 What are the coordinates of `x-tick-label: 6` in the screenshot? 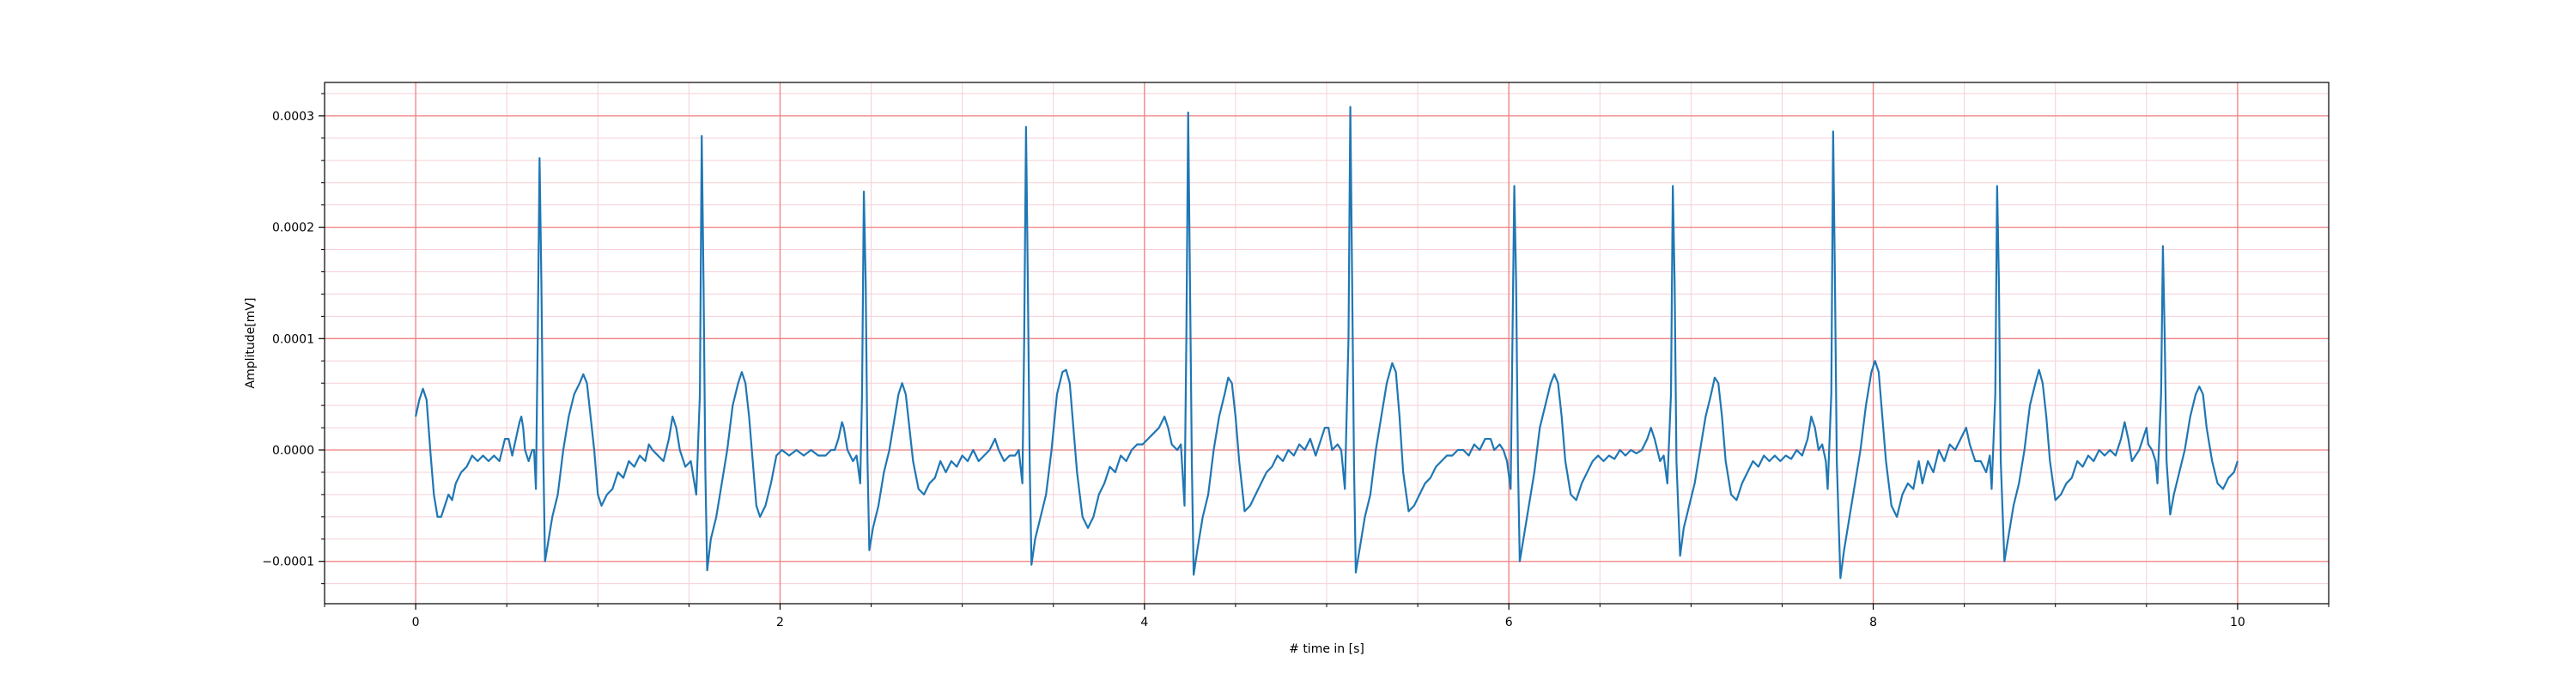 It's located at (1509, 622).